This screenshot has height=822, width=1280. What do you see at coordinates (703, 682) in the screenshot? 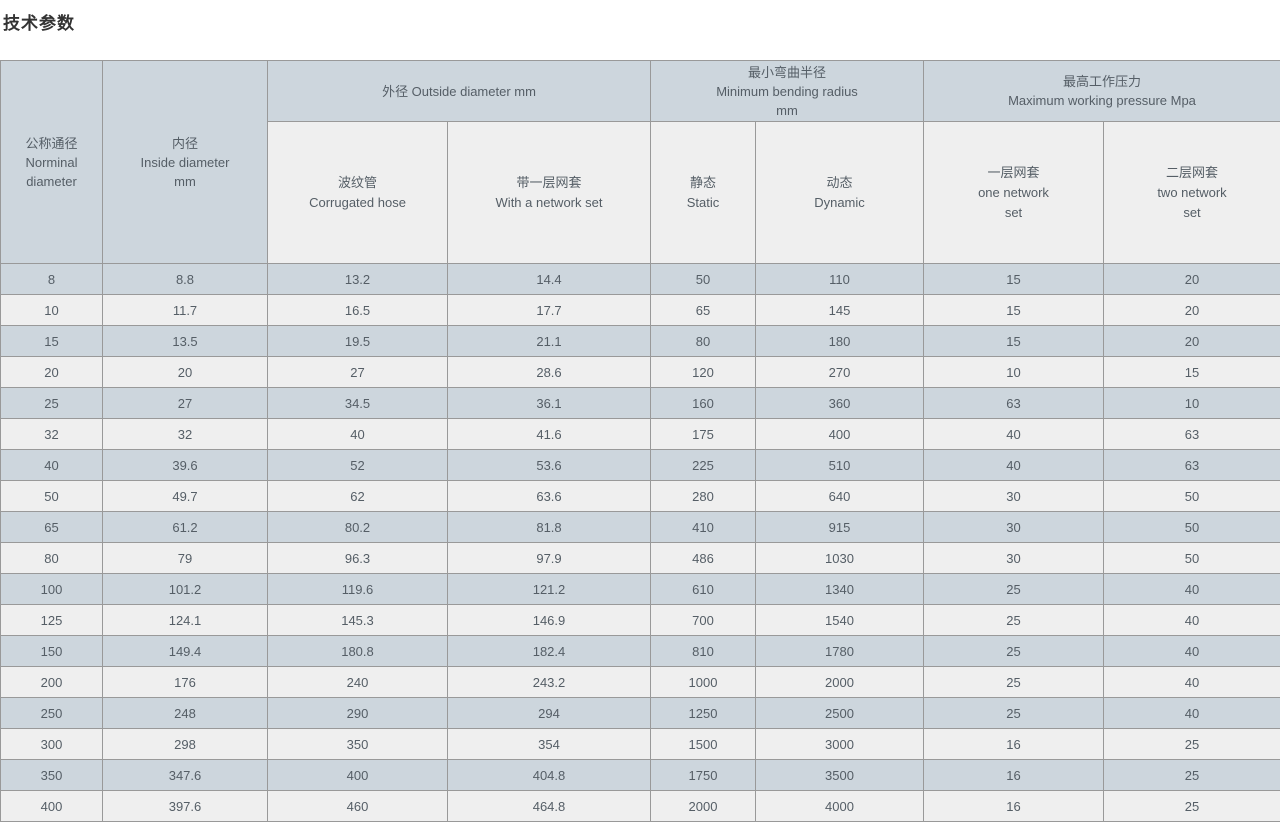
I see `table-cell: 1000` at bounding box center [703, 682].